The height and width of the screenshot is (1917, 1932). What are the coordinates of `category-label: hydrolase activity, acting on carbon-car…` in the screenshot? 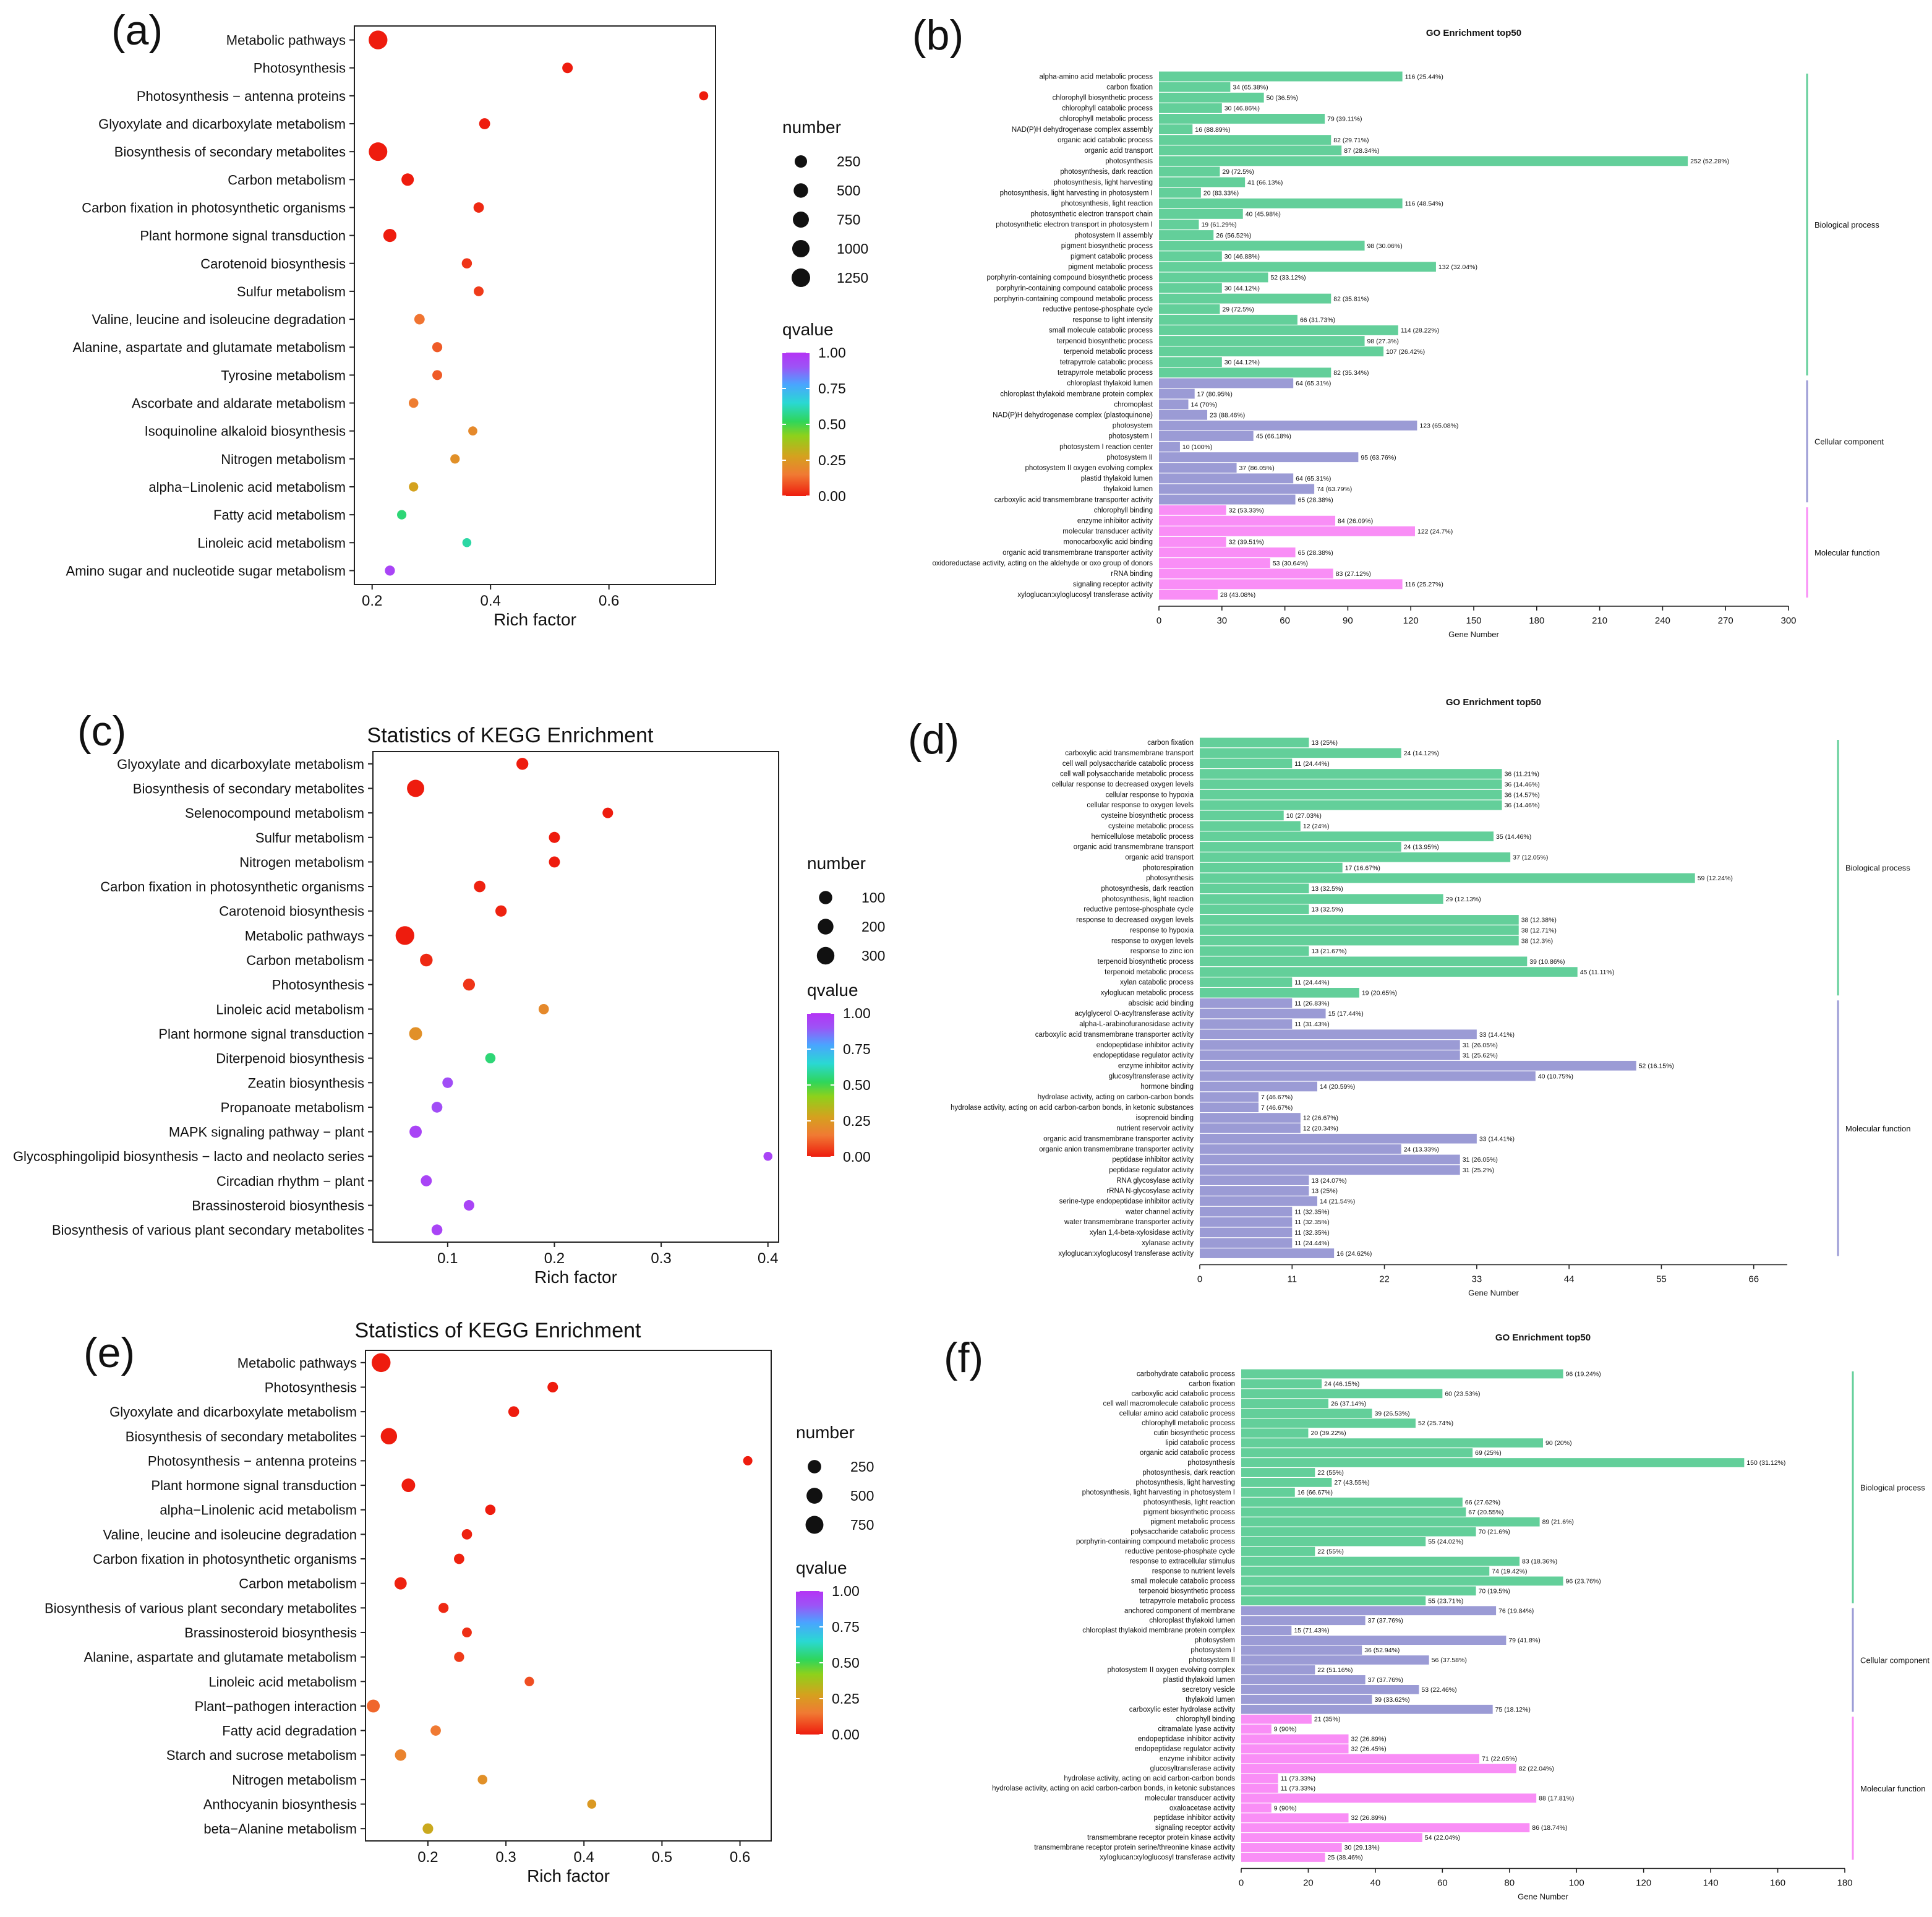 It's located at (1116, 1098).